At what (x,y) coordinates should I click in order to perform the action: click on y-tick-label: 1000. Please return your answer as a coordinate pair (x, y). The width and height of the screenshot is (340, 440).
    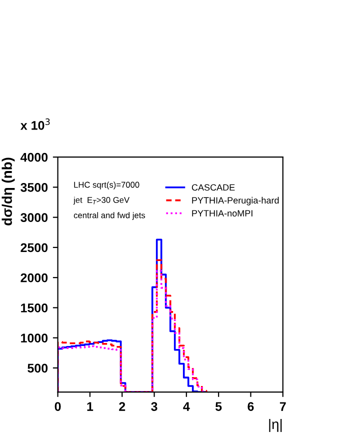
    Looking at the image, I should click on (34, 338).